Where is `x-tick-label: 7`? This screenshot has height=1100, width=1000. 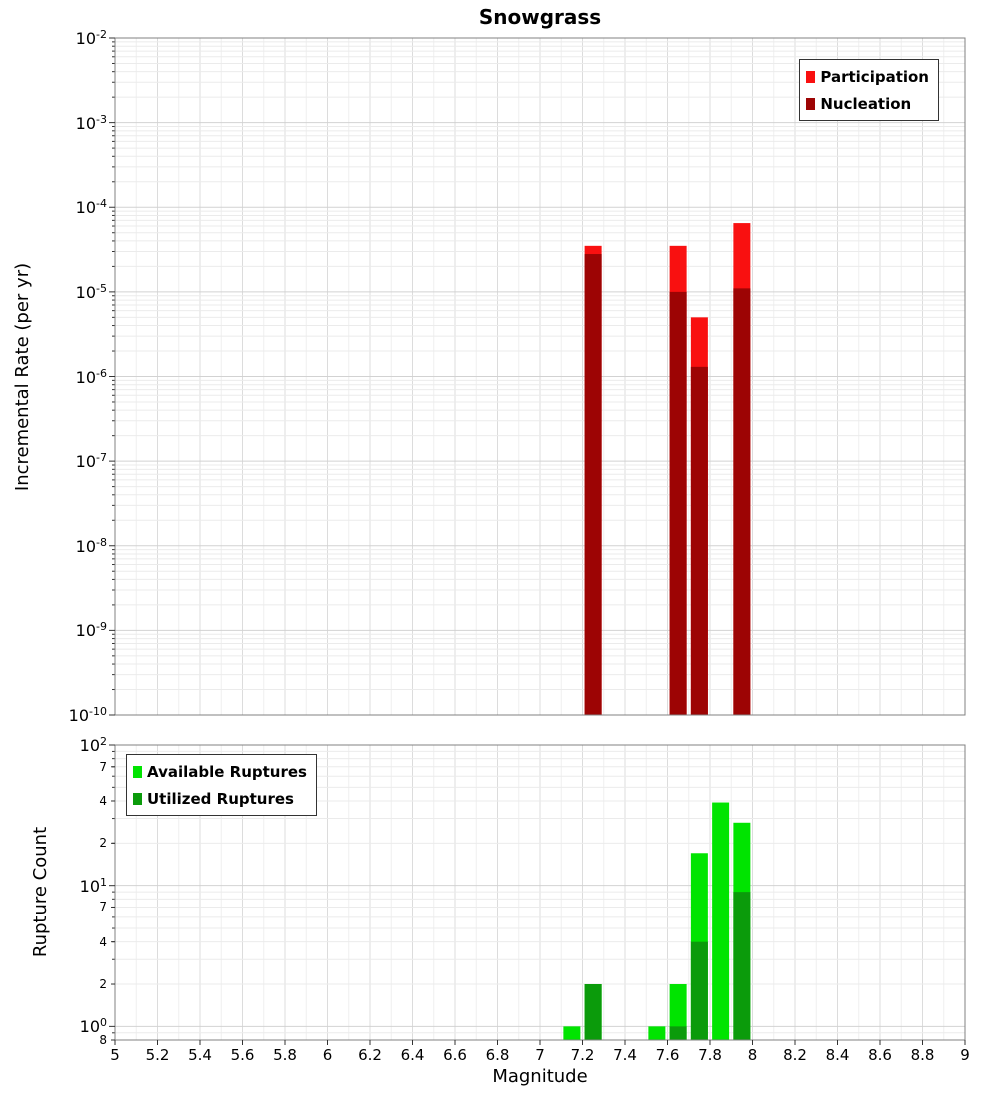
x-tick-label: 7 is located at coordinates (540, 1055).